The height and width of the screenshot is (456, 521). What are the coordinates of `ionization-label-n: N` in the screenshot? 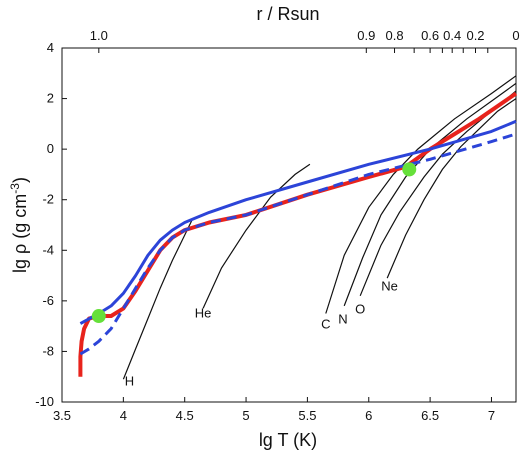 It's located at (342, 319).